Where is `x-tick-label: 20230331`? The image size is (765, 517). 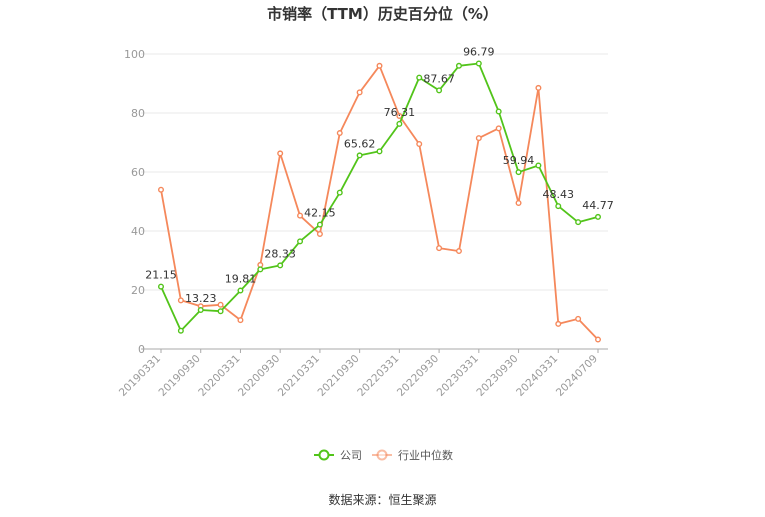 x-tick-label: 20230331 is located at coordinates (458, 376).